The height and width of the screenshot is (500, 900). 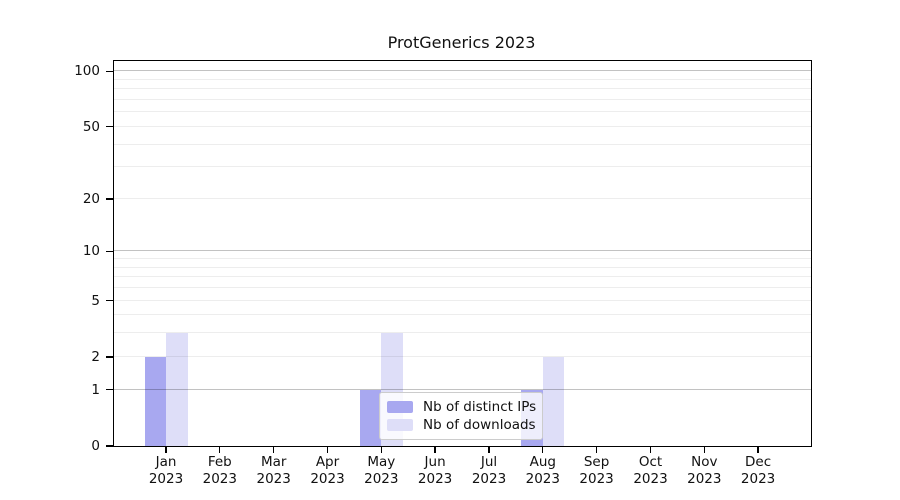 I want to click on legend-label-downloads: Nb of downloads, so click(x=479, y=425).